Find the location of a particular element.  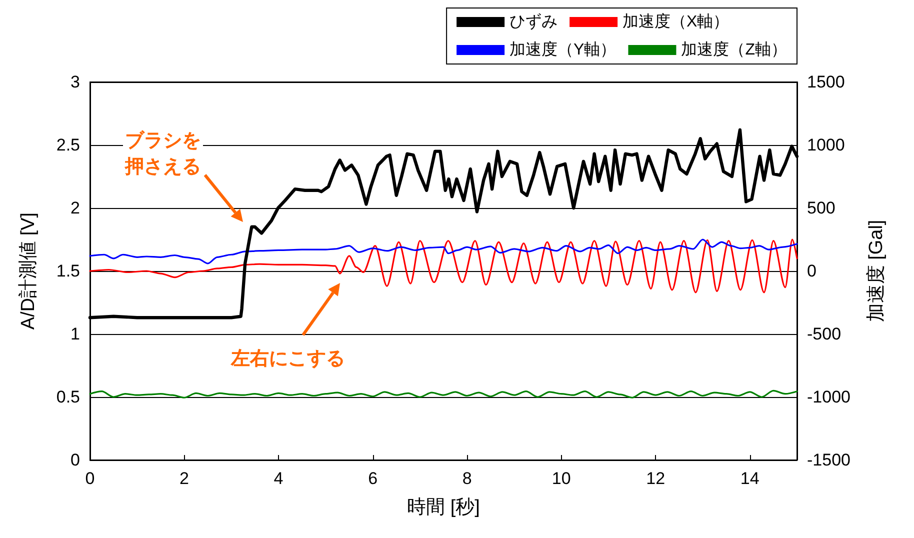

y-tick-label: 0.5 is located at coordinates (68, 397).